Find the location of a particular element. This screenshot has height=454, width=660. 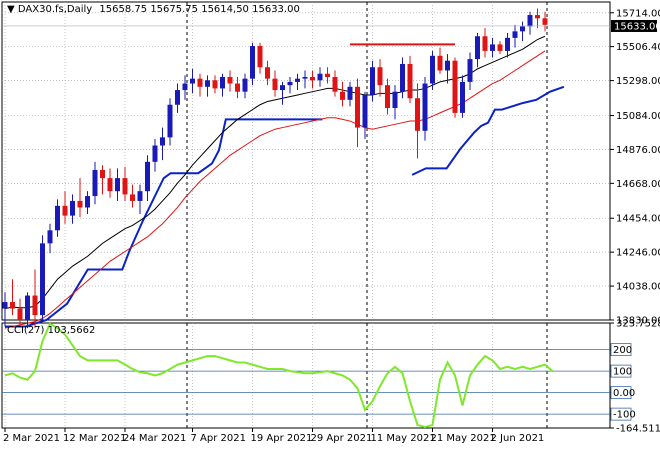

last-price-box is located at coordinates (634, 25).